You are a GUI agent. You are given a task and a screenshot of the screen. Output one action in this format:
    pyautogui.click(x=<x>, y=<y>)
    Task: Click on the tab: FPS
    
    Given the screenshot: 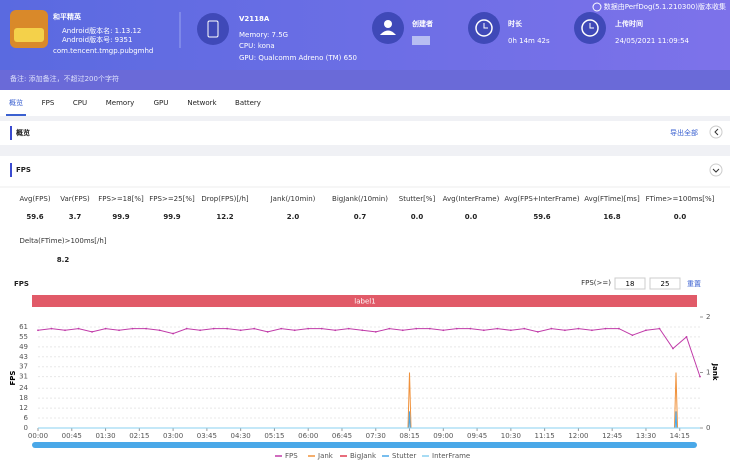 What is the action you would take?
    pyautogui.click(x=48, y=103)
    